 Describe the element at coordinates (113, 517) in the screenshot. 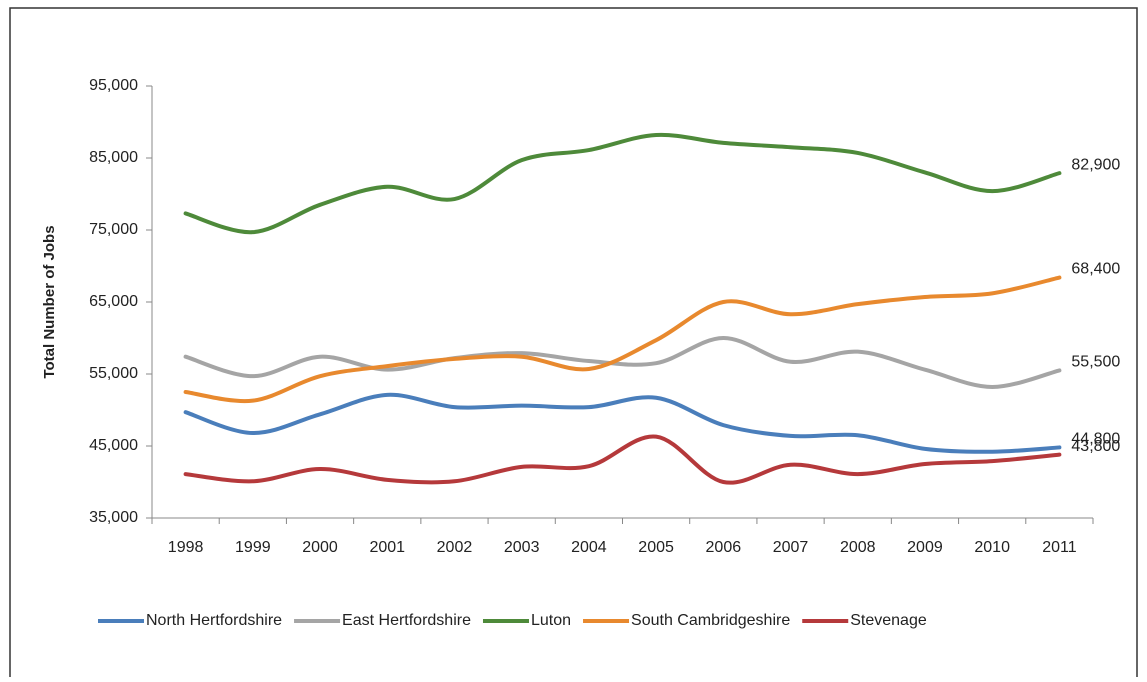

I see `y-tick-label: 35,000` at that location.